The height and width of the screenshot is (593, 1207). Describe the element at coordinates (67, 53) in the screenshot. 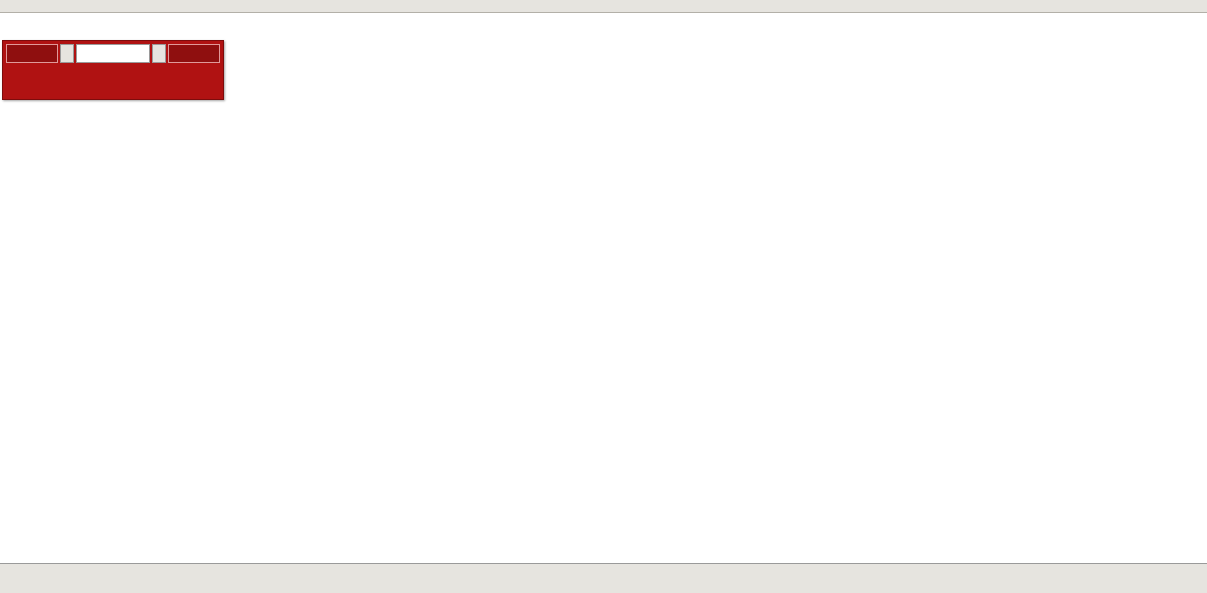

I see `volume-dropdown-icon` at that location.